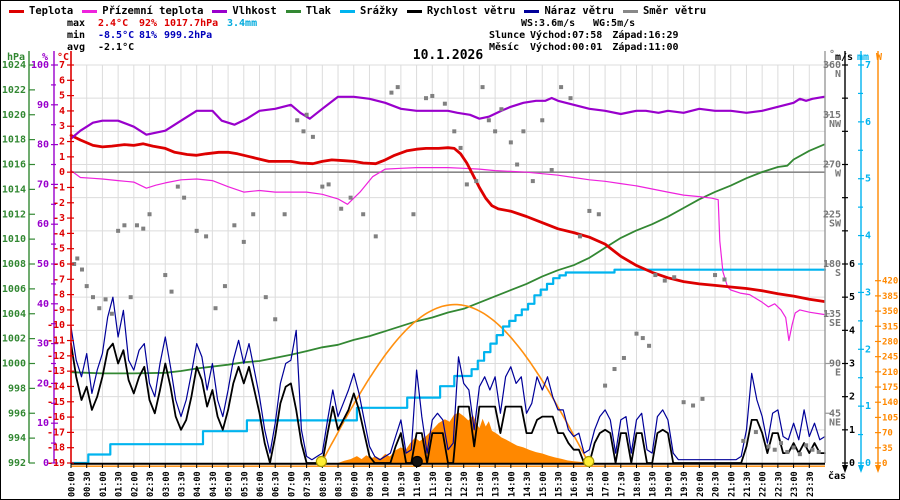  I want to click on time-tick-label: 14:30, so click(528, 484).